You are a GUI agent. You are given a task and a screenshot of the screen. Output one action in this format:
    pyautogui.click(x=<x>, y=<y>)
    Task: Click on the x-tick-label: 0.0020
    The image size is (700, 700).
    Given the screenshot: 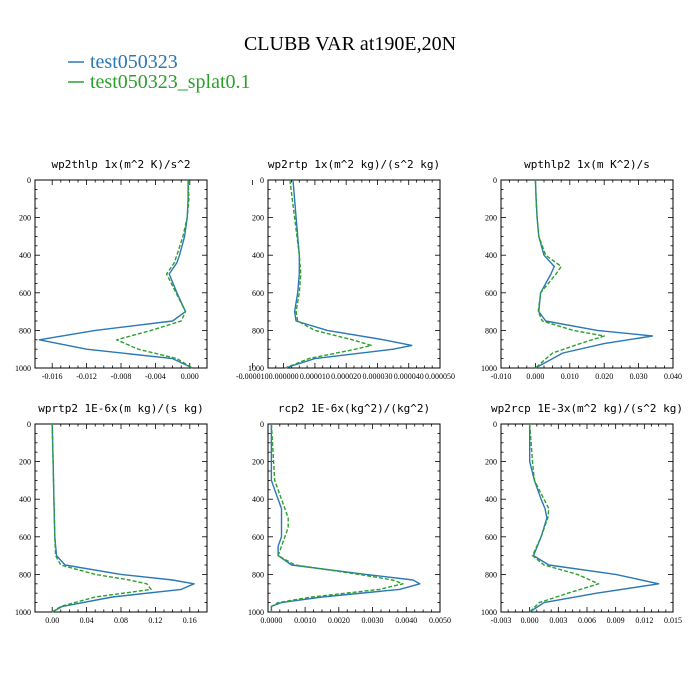 What is the action you would take?
    pyautogui.click(x=339, y=620)
    